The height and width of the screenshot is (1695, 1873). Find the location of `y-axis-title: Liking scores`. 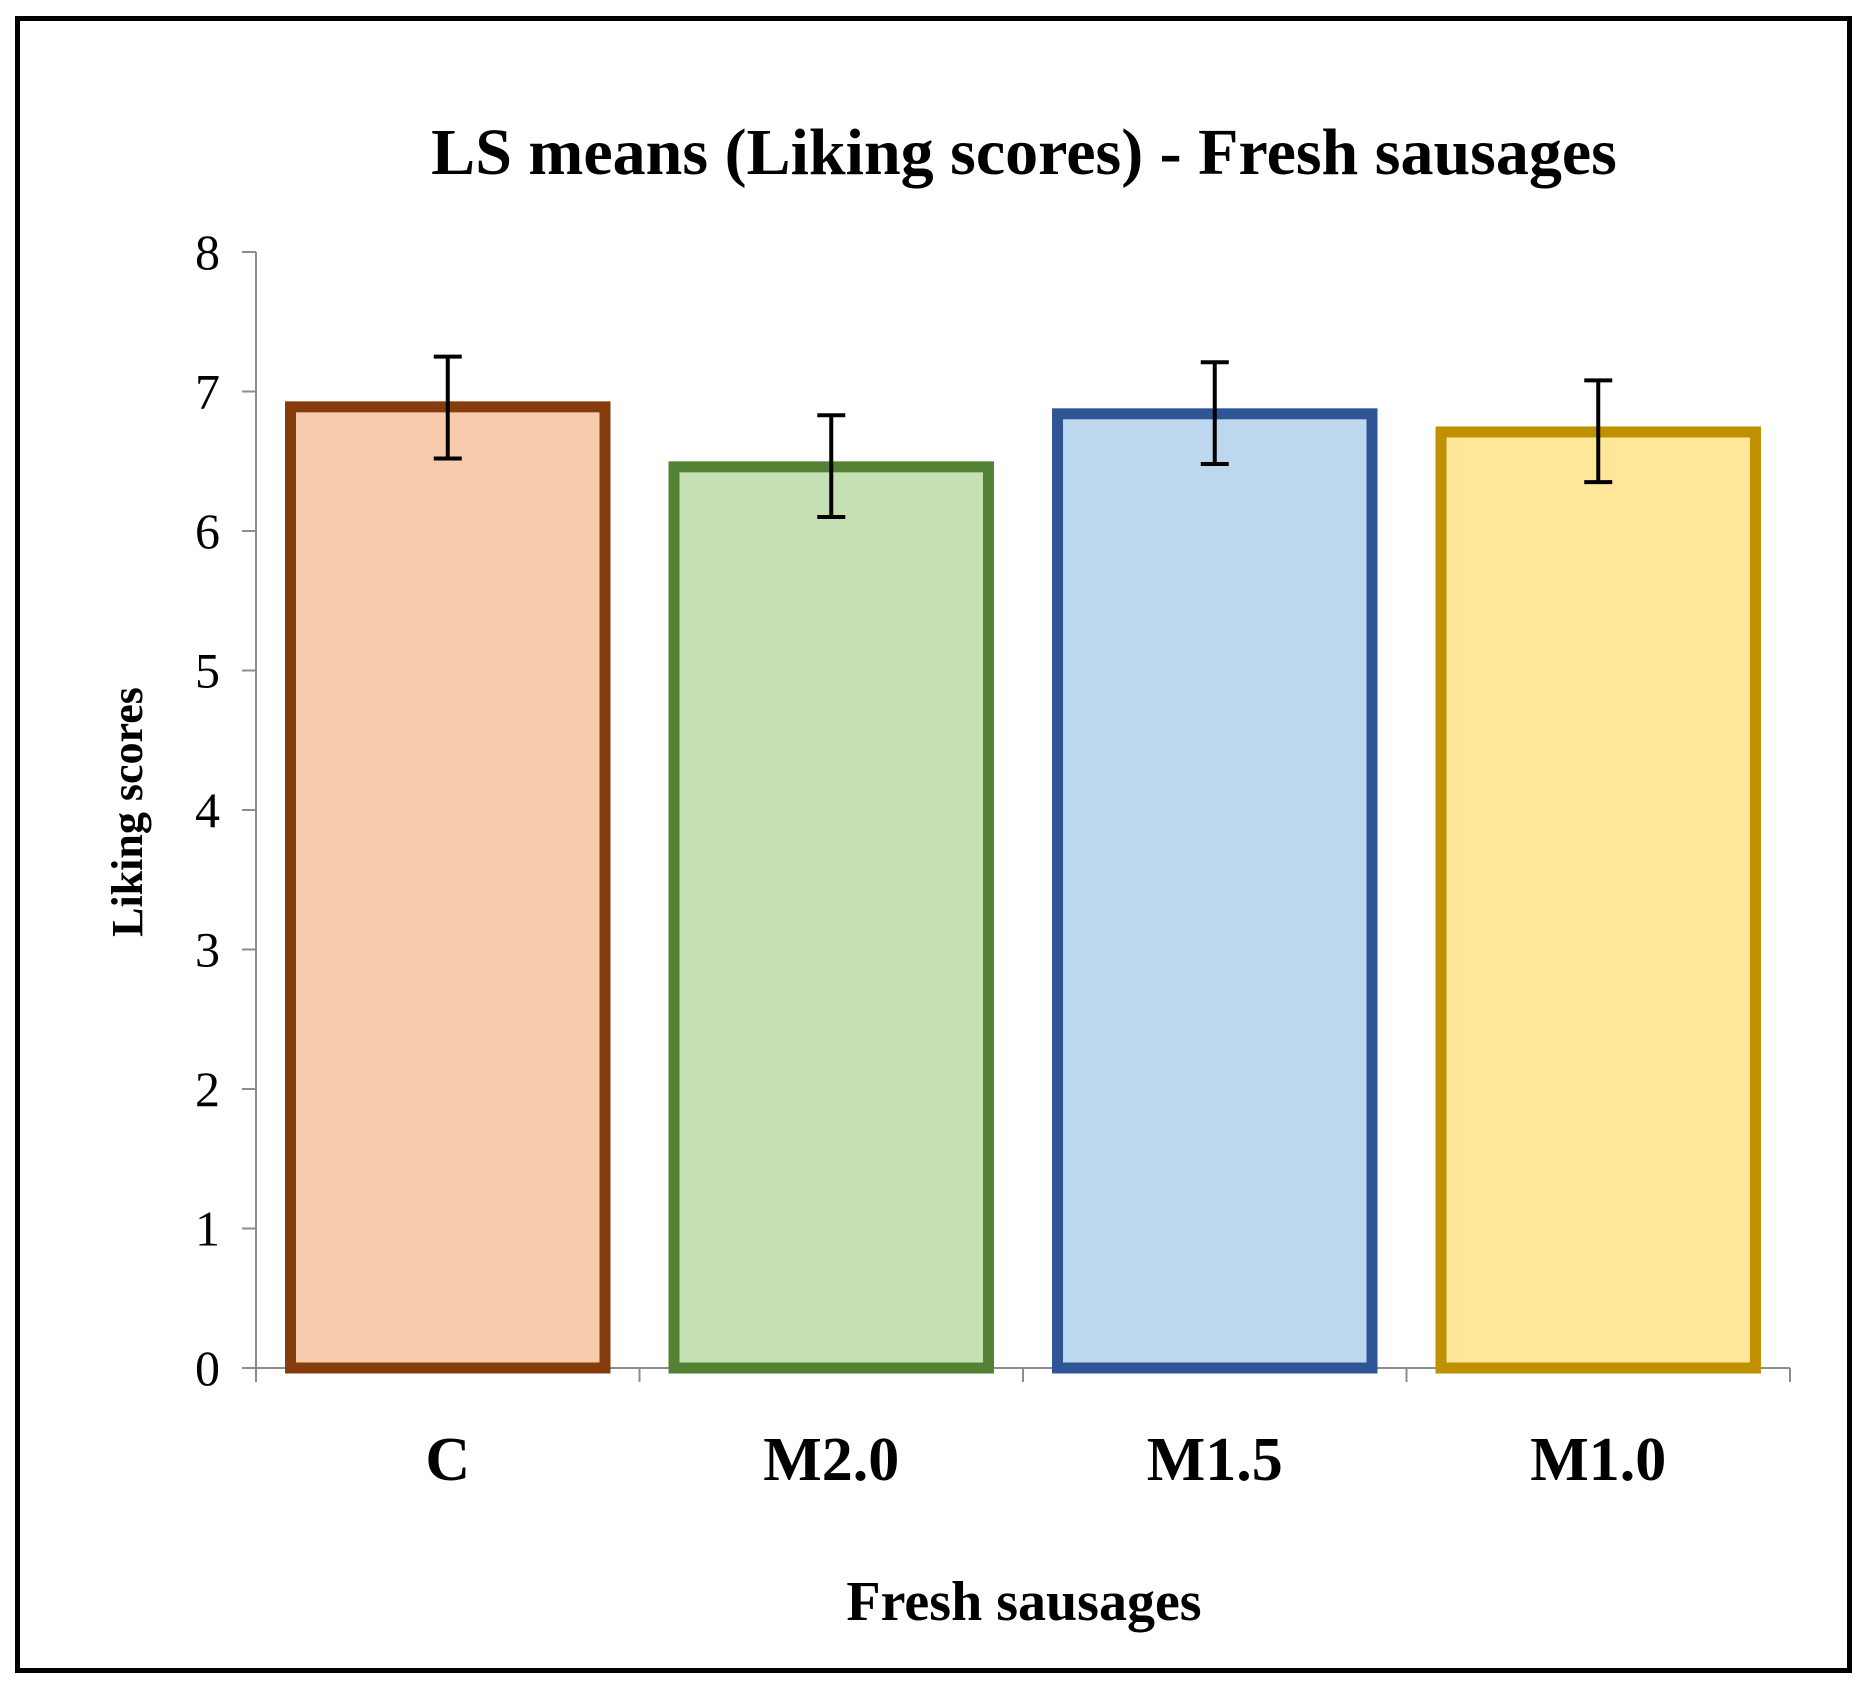

y-axis-title: Liking scores is located at coordinates (127, 812).